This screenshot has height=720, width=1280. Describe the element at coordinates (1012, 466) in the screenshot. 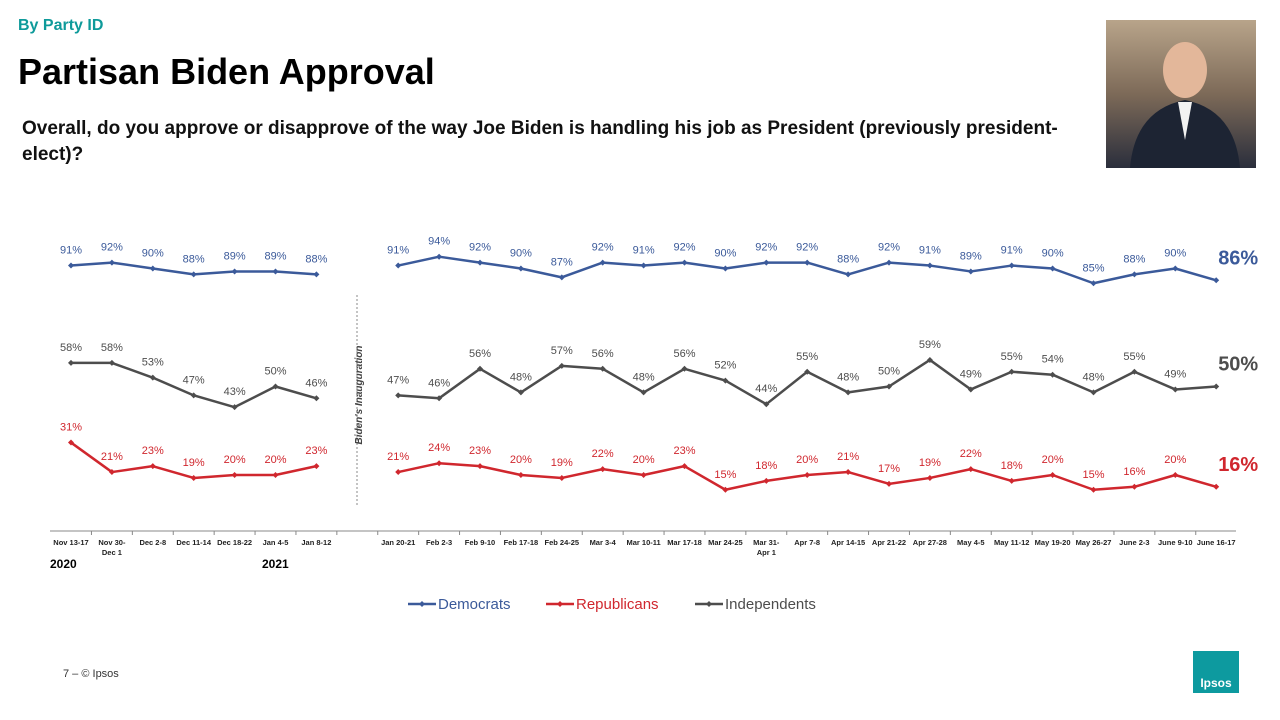

I see `value-label: 18%` at that location.